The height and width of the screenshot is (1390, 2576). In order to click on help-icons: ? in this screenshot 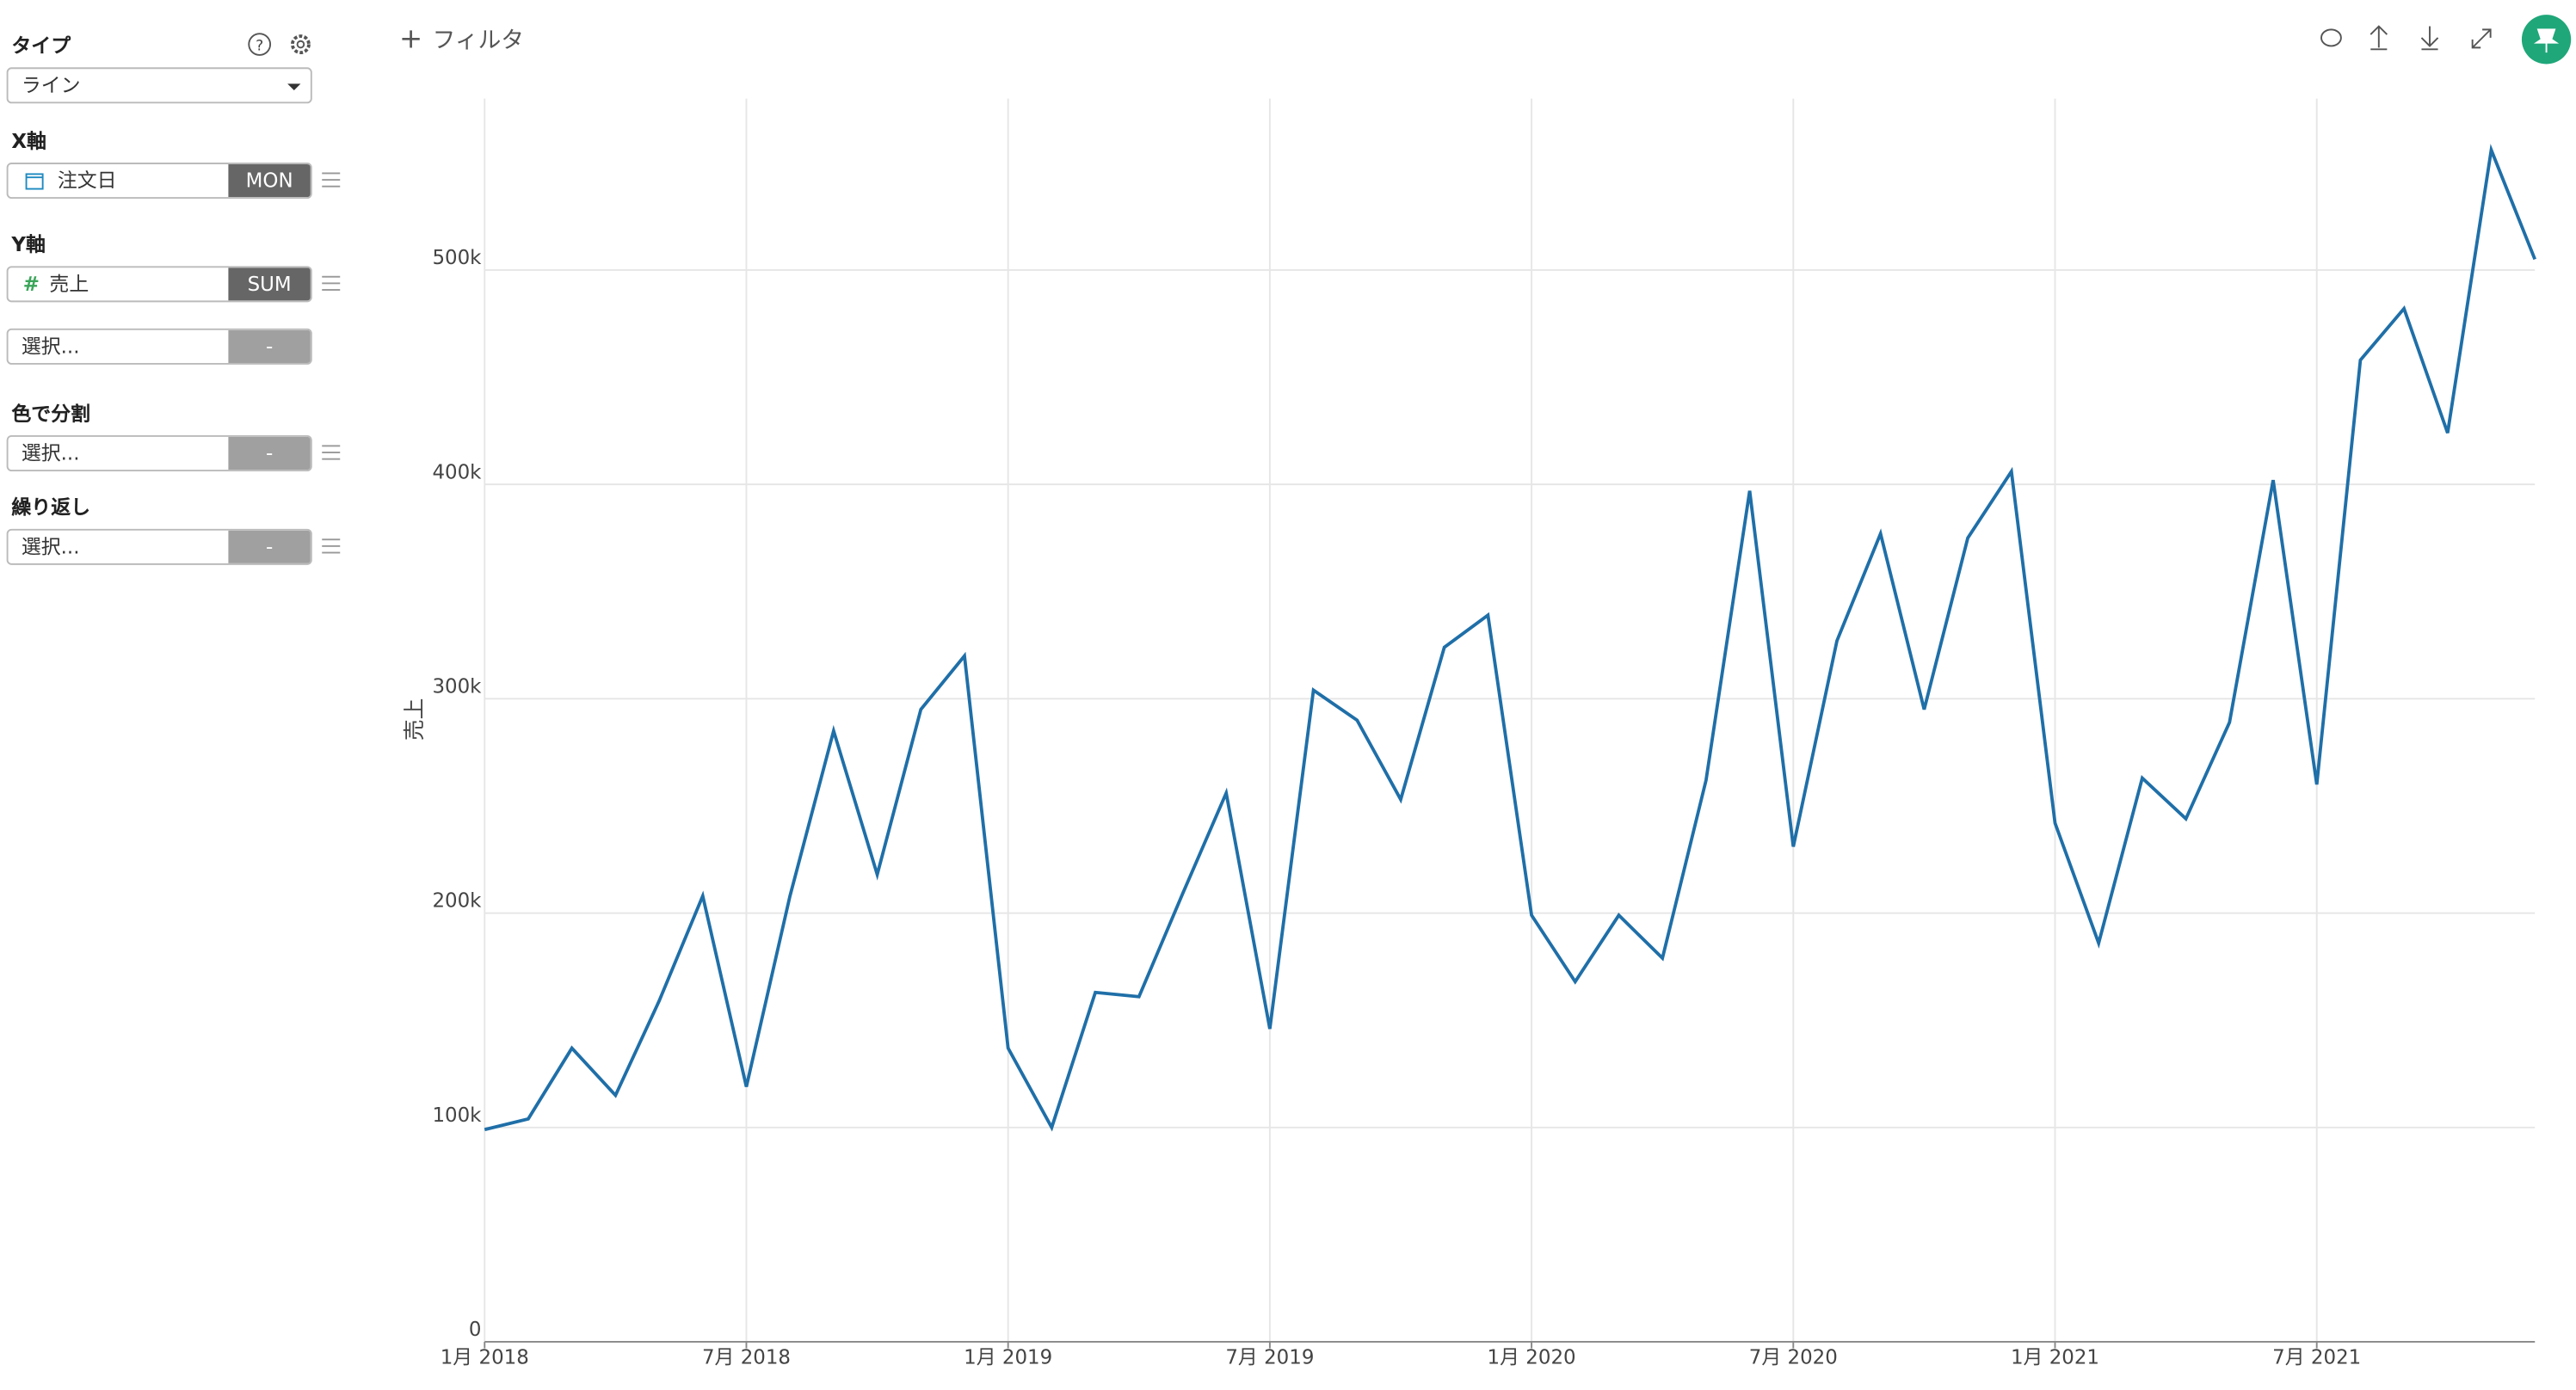, I will do `click(287, 45)`.